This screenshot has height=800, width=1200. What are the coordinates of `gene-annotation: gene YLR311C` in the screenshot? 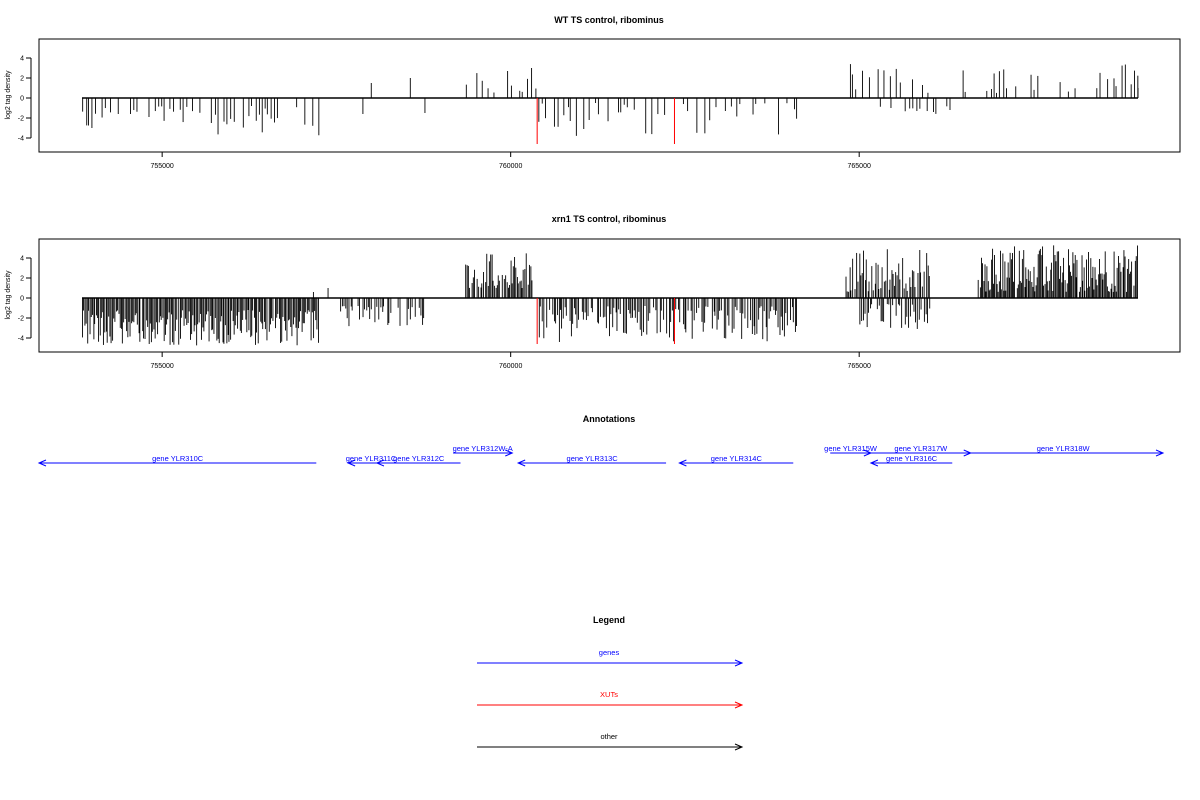 It's located at (371, 460).